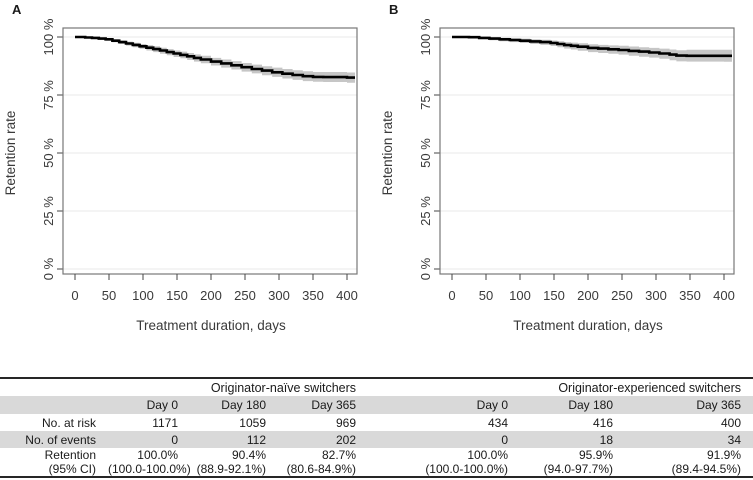 This screenshot has height=480, width=753. What do you see at coordinates (498, 422) in the screenshot?
I see `exp-at-risk-day0: 434` at bounding box center [498, 422].